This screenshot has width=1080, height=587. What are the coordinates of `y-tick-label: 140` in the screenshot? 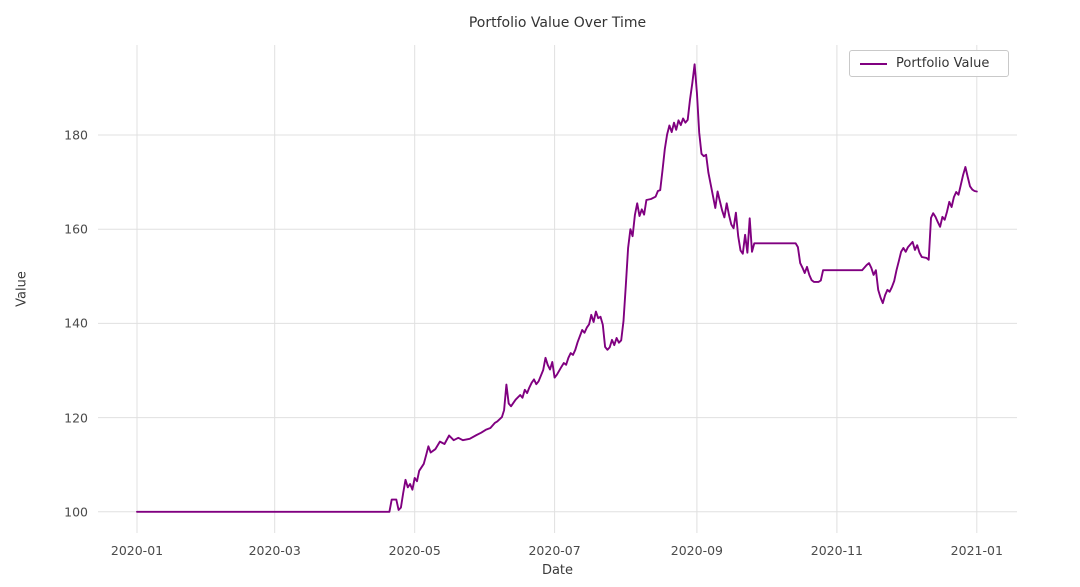 It's located at (76, 323).